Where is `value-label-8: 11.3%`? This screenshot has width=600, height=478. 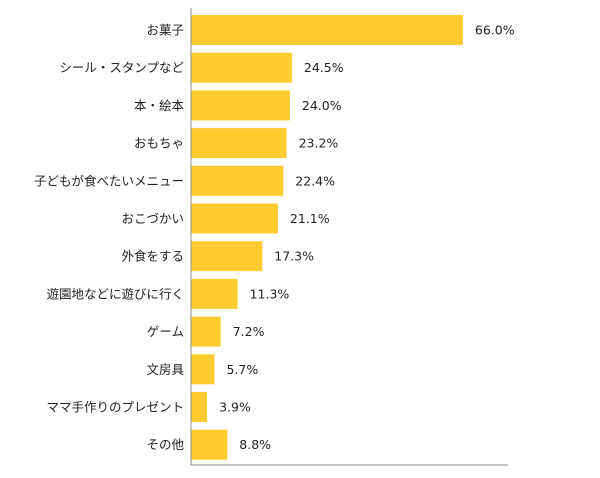 value-label-8: 11.3% is located at coordinates (270, 293).